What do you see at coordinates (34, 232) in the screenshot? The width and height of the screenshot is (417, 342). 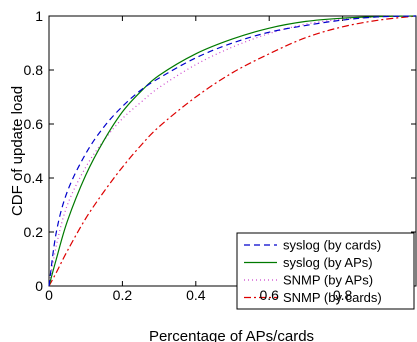 I see `y-tick-label: 0.2` at bounding box center [34, 232].